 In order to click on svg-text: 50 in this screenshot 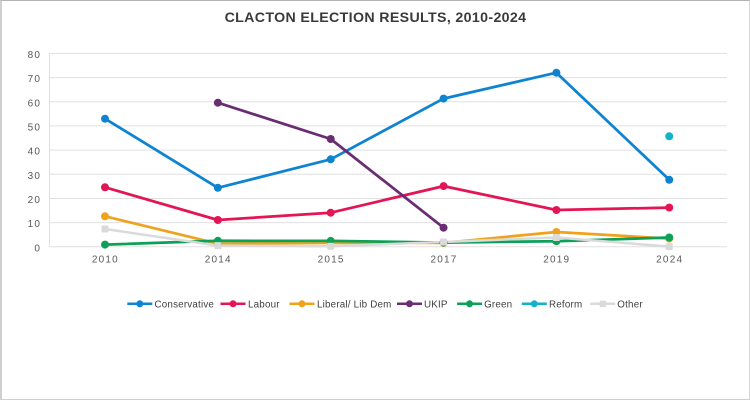, I will do `click(35, 128)`.